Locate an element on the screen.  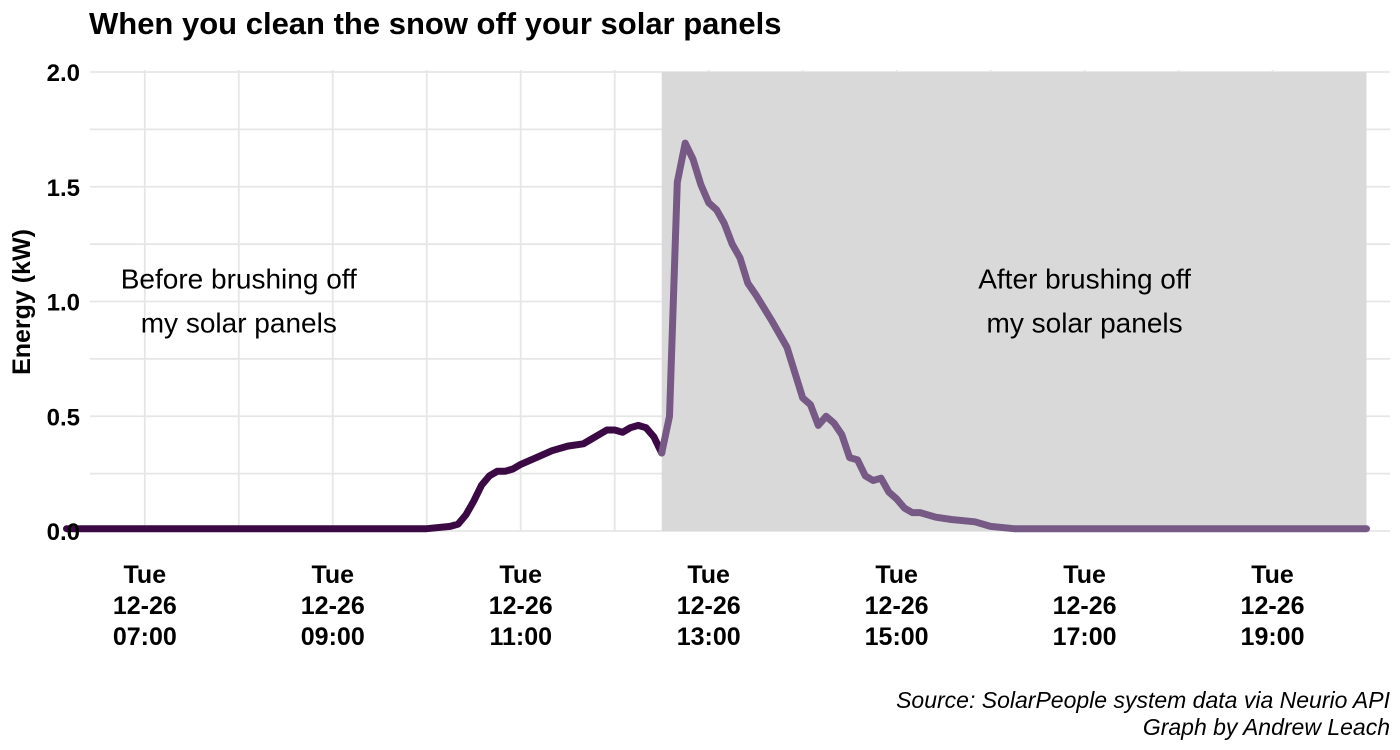
y-tick-label: 1.5 is located at coordinates (63, 188).